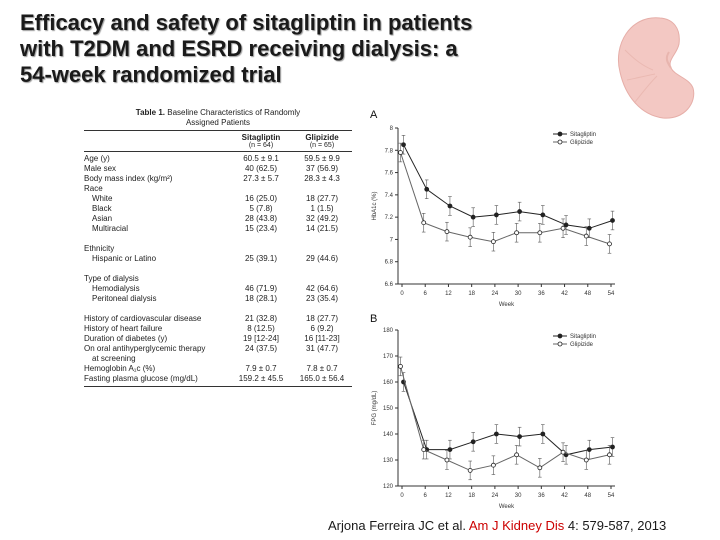 Image resolution: width=720 pixels, height=540 pixels. I want to click on y-axis-label: HbA1c (%), so click(375, 205).